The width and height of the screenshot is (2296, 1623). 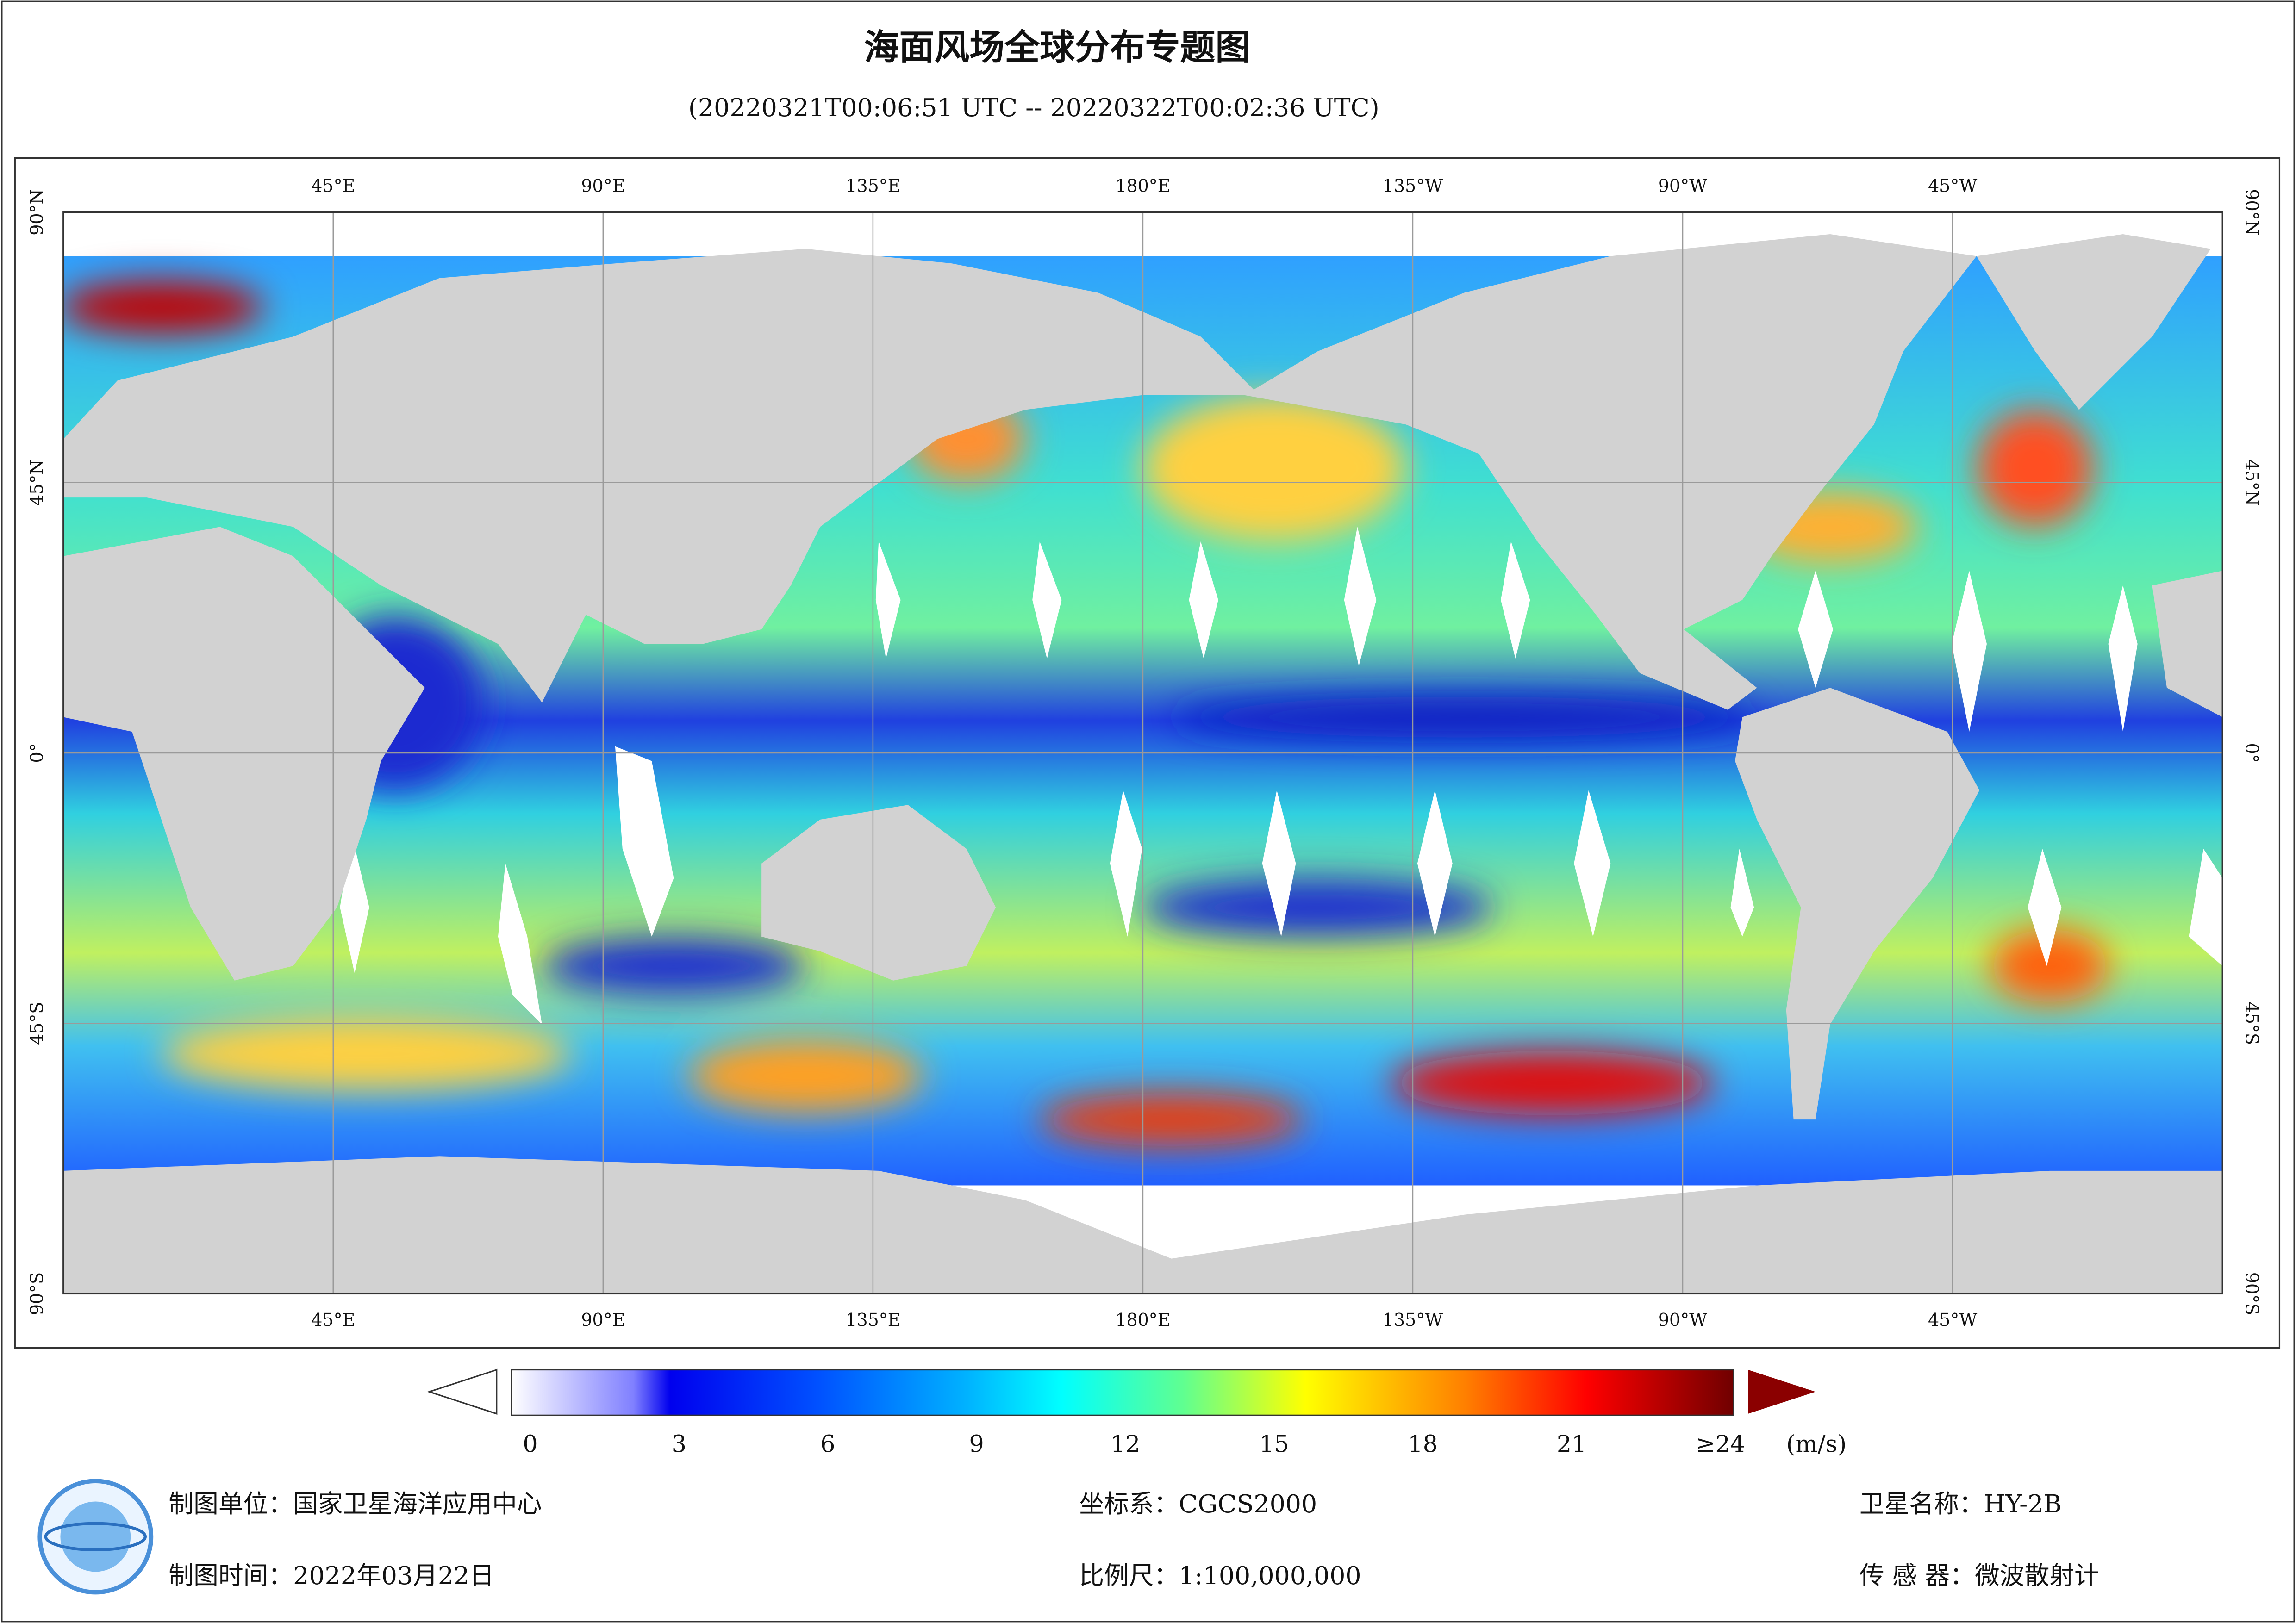 What do you see at coordinates (1057, 47) in the screenshot?
I see `title: 海面风场全球分布专题图` at bounding box center [1057, 47].